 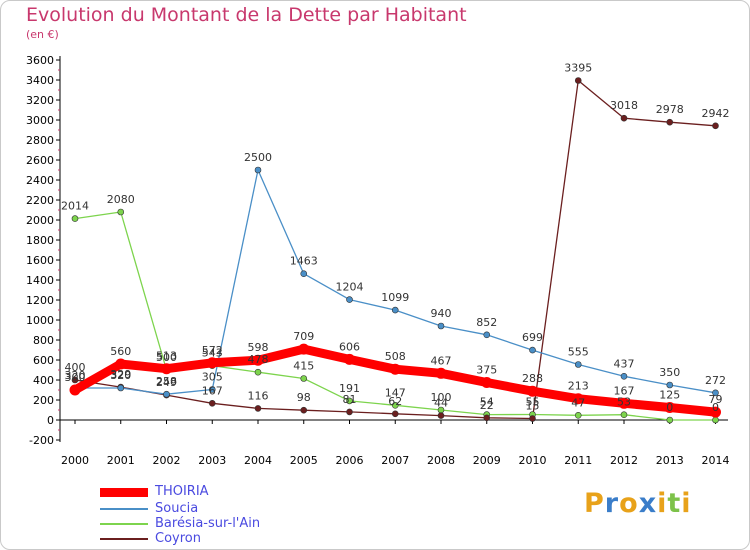 What do you see at coordinates (120, 375) in the screenshot?
I see `data-label: 320` at bounding box center [120, 375].